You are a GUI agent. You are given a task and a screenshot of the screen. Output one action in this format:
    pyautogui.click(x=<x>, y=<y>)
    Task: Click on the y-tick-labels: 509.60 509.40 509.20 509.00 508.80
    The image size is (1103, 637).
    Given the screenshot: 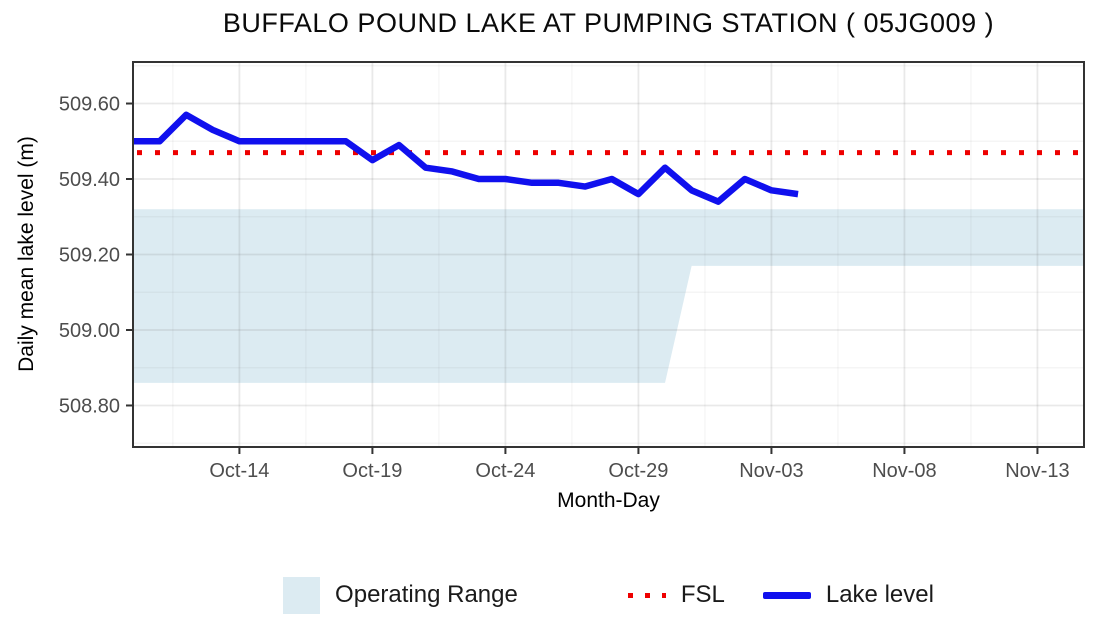 What is the action you would take?
    pyautogui.click(x=89, y=256)
    